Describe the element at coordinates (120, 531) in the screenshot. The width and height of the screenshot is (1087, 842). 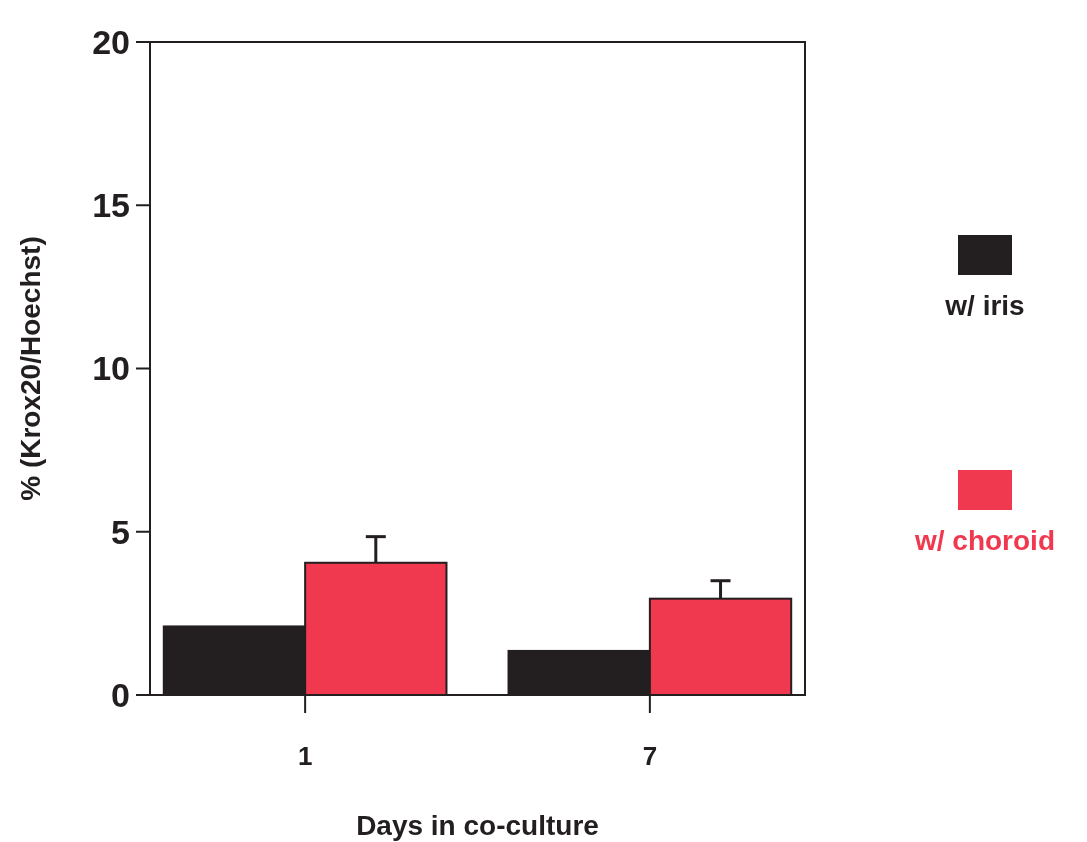
I see `y-tick-label: 5` at that location.